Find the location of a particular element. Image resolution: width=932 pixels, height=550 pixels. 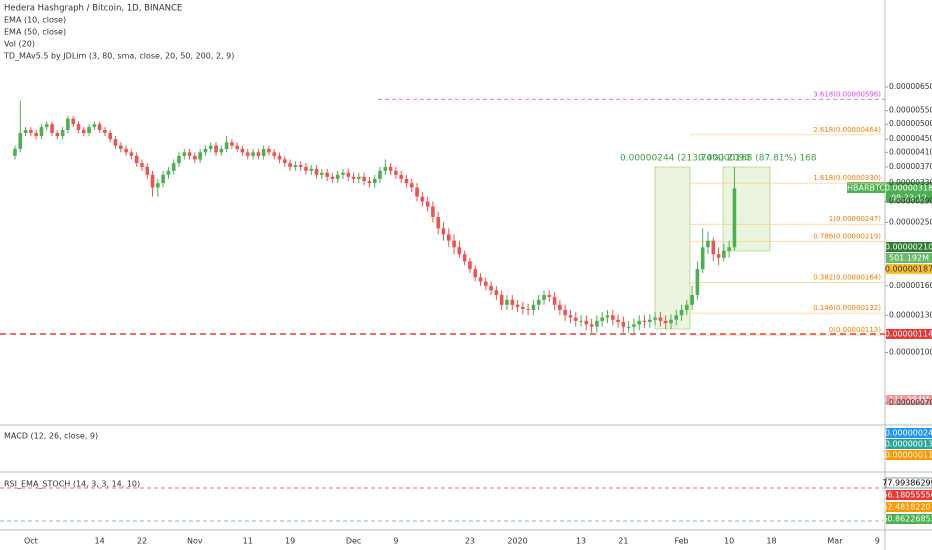

y-tick-label: 0.00000070 is located at coordinates (910, 402).